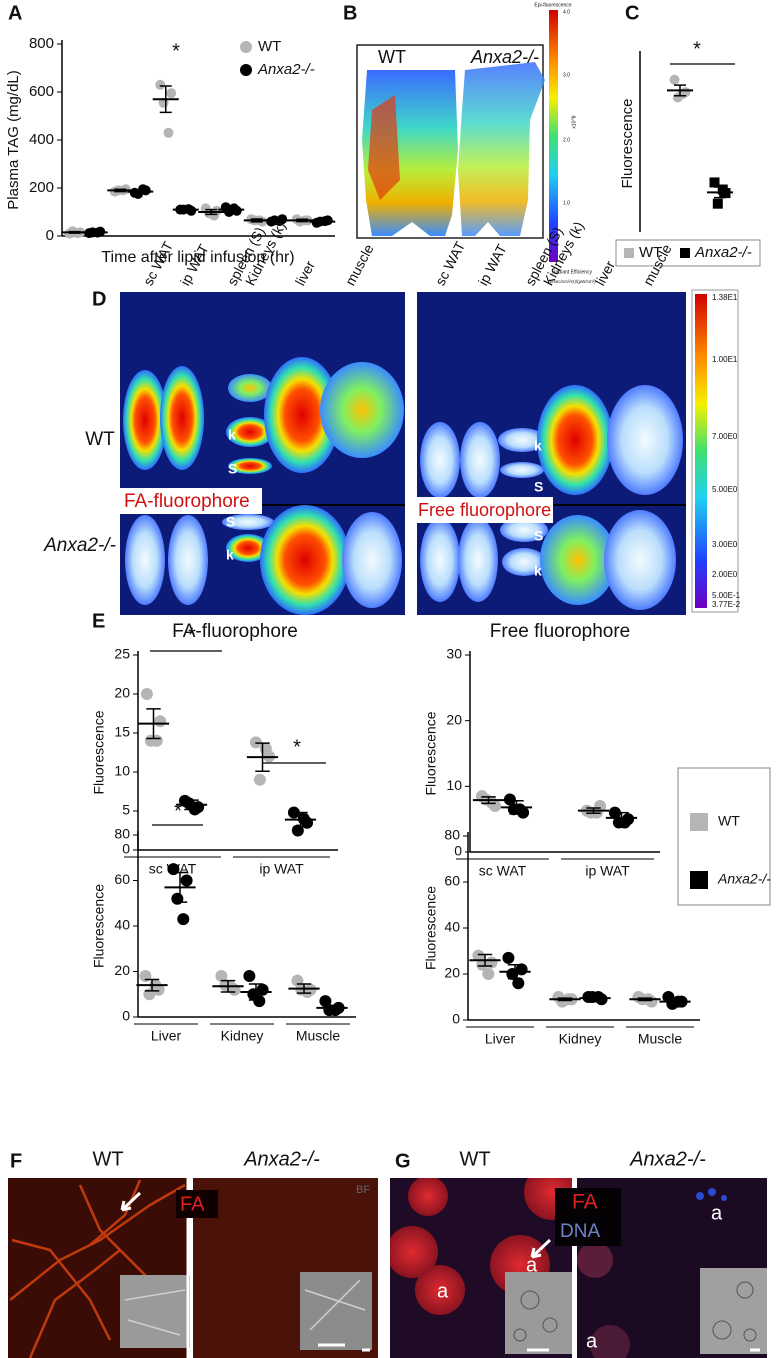 The height and width of the screenshot is (1358, 778). Describe the element at coordinates (725, 359) in the screenshot. I see `colorbar-tick: 1.00E1` at that location.